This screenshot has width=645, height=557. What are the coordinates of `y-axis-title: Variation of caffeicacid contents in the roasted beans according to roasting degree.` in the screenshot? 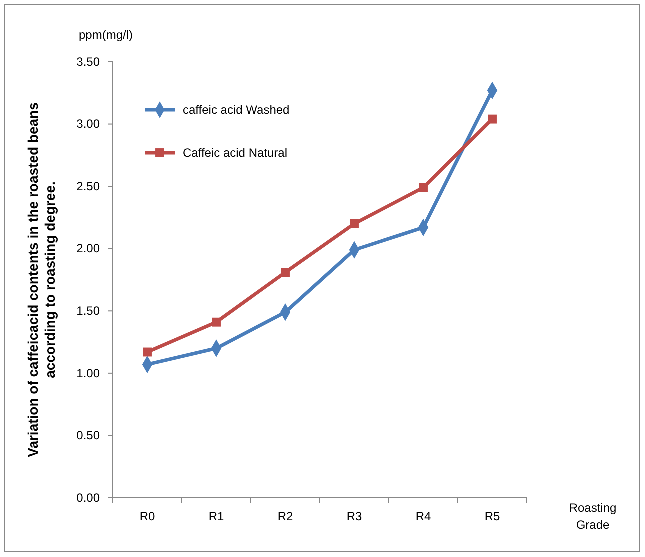 It's located at (41, 280).